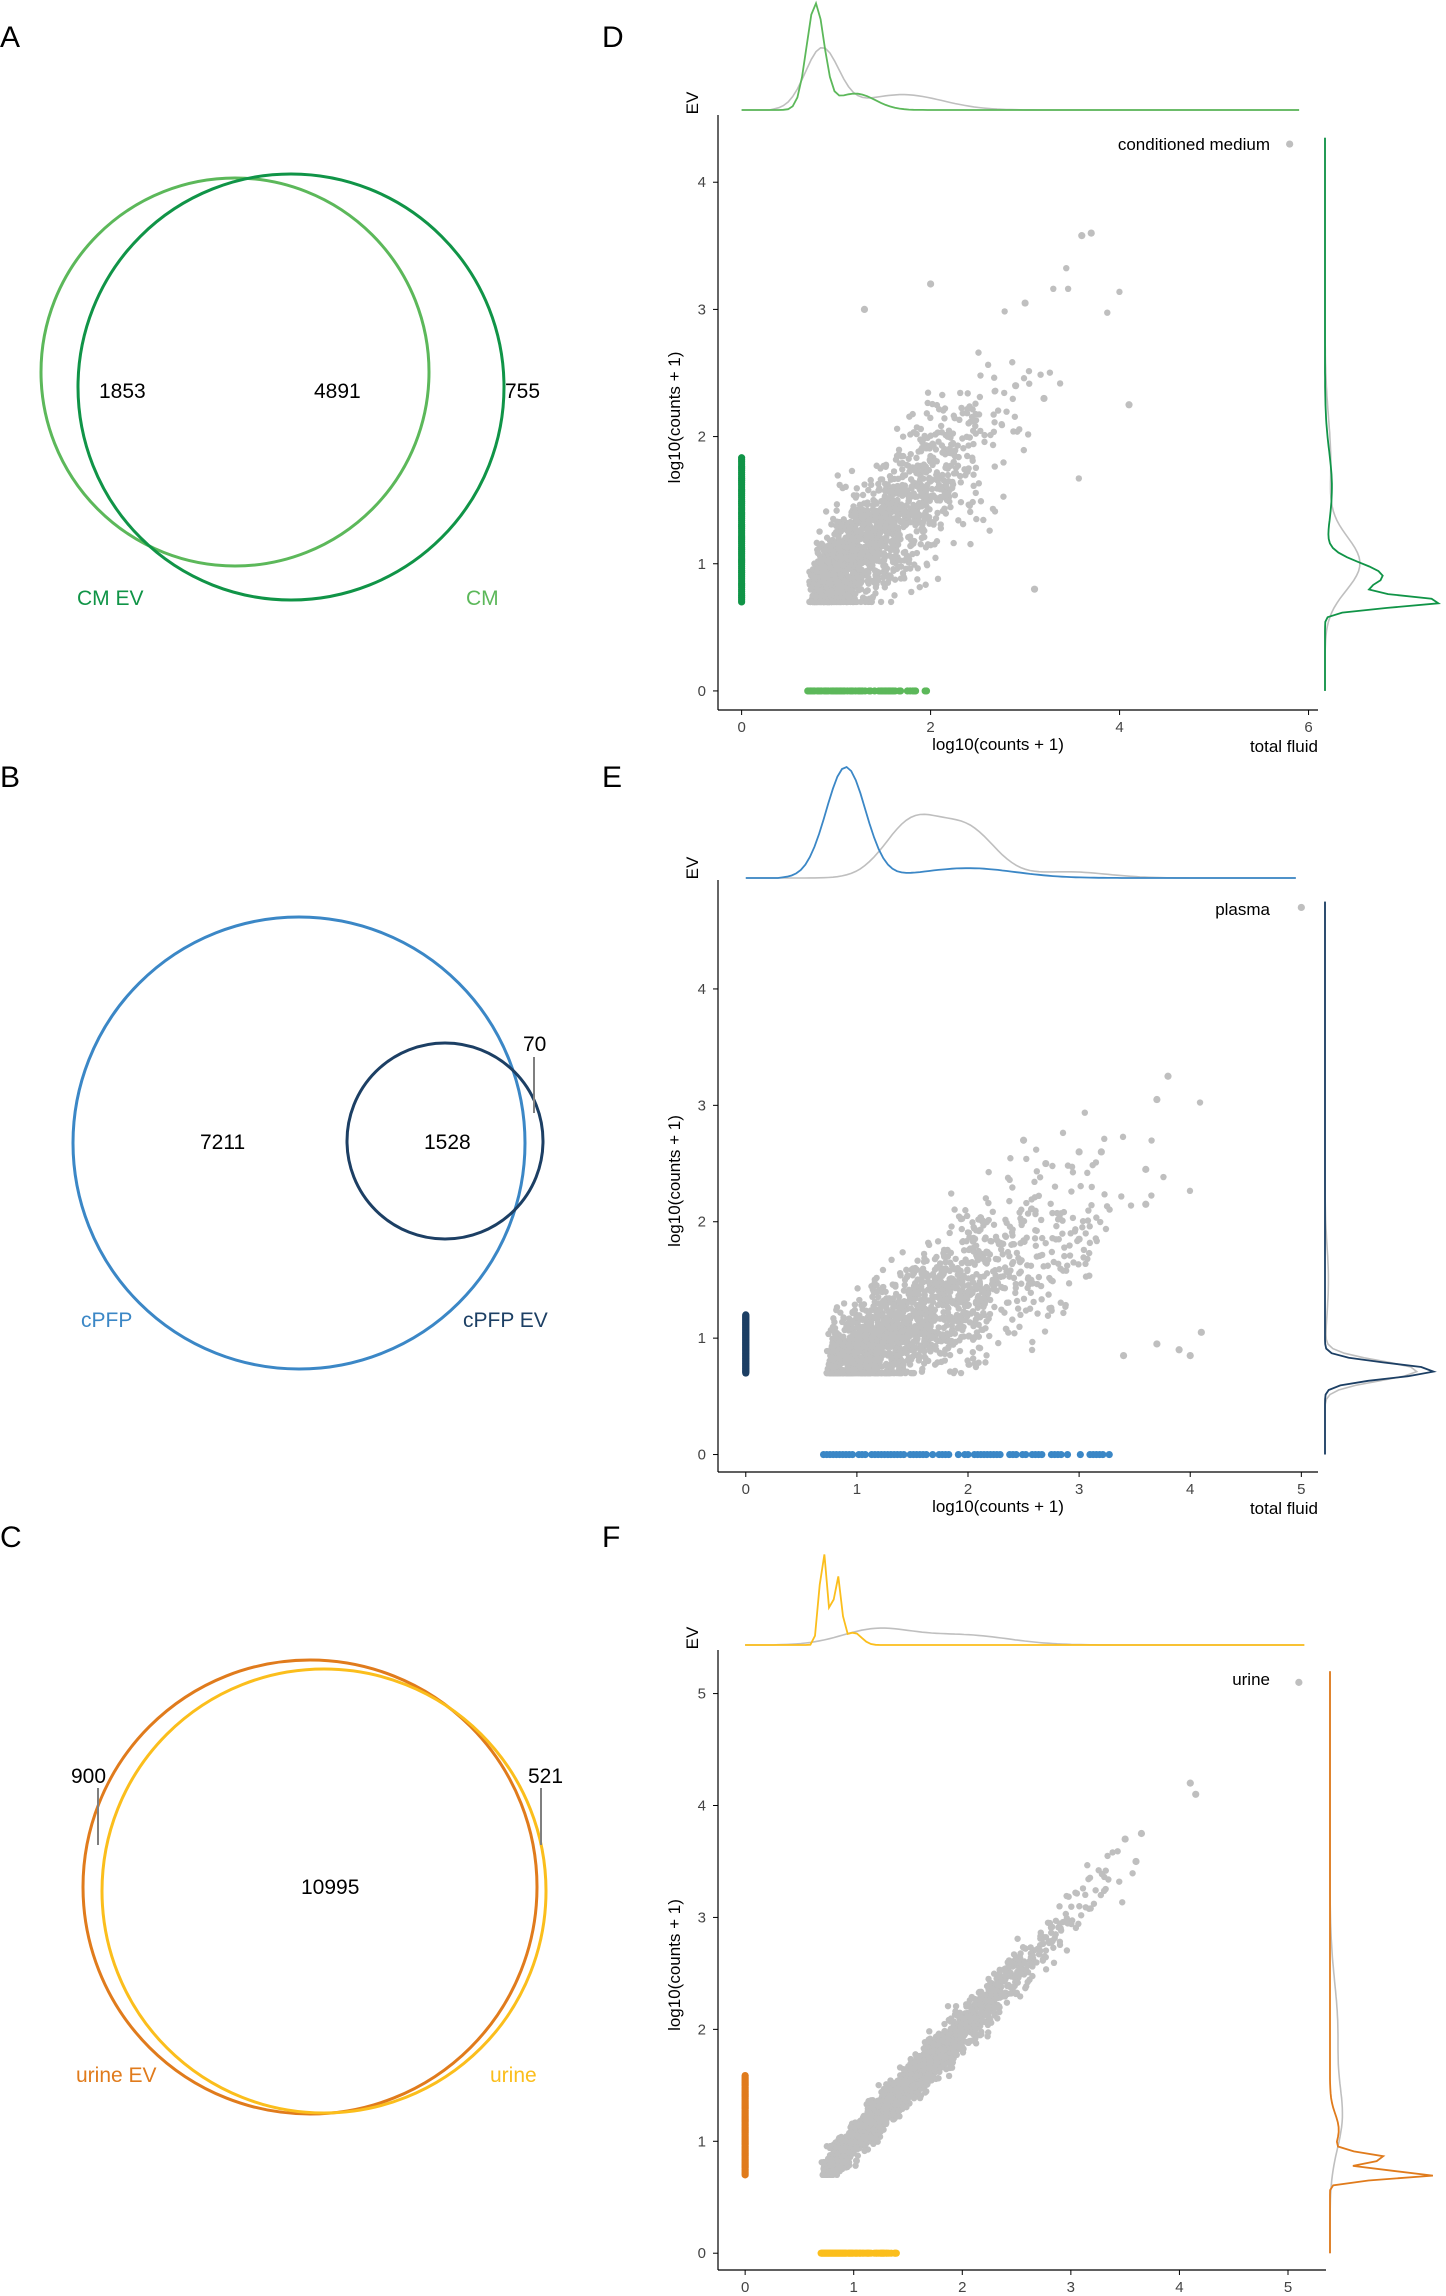  What do you see at coordinates (291, 387) in the screenshot?
I see `venn-circle-cm-ev` at bounding box center [291, 387].